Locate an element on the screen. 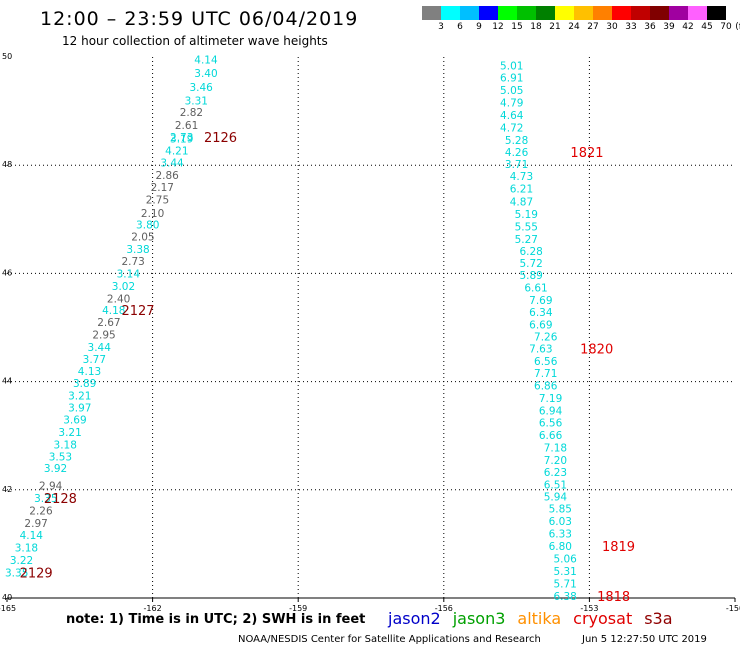 The height and width of the screenshot is (650, 740). satellite-jason3: jason3 is located at coordinates (479, 618).